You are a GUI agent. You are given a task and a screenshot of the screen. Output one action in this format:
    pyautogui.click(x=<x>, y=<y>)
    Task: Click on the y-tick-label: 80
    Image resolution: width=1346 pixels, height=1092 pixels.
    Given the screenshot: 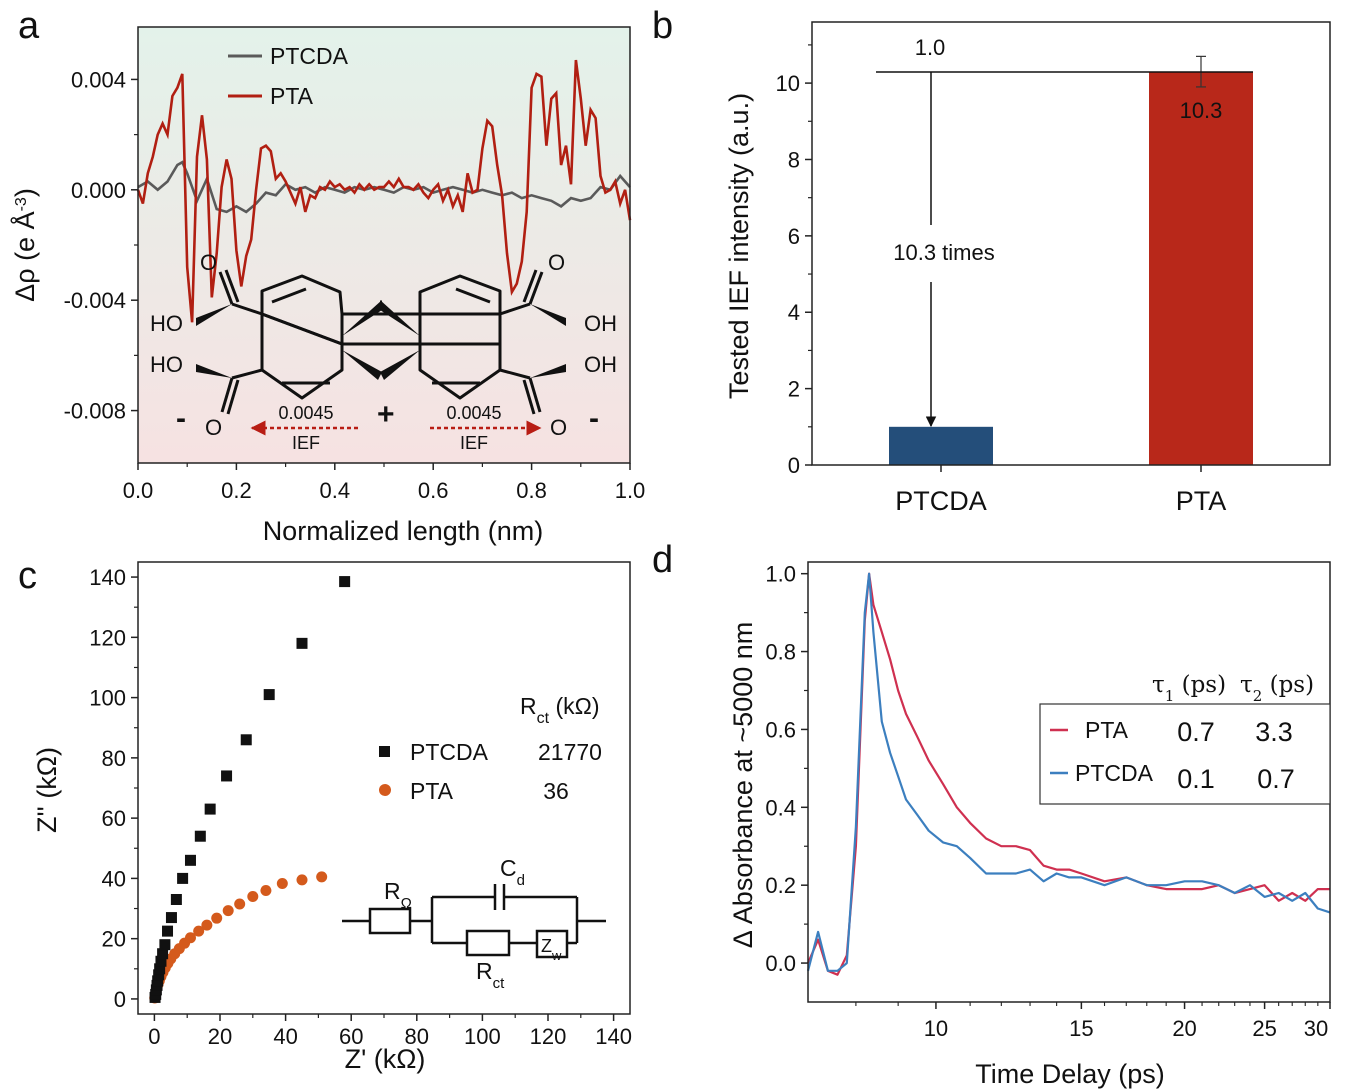 What is the action you would take?
    pyautogui.click(x=114, y=758)
    